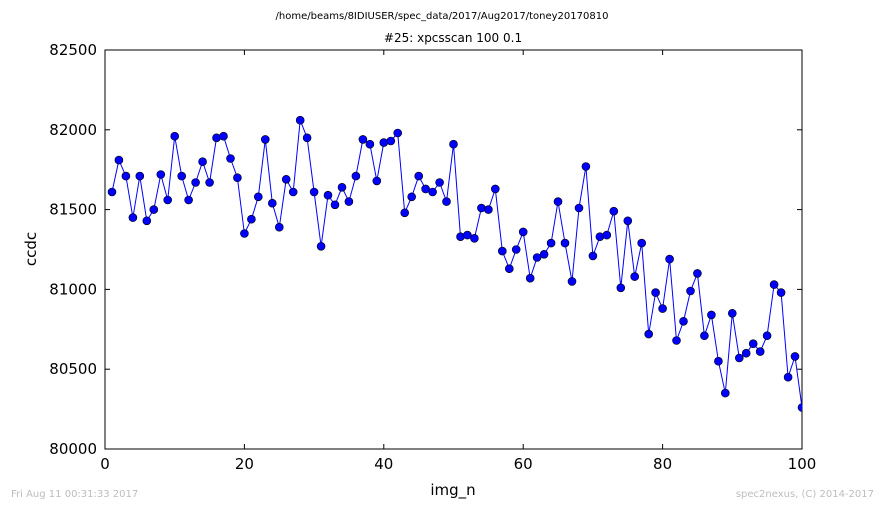 The height and width of the screenshot is (509, 884). I want to click on x-axis-label: img_n, so click(452, 490).